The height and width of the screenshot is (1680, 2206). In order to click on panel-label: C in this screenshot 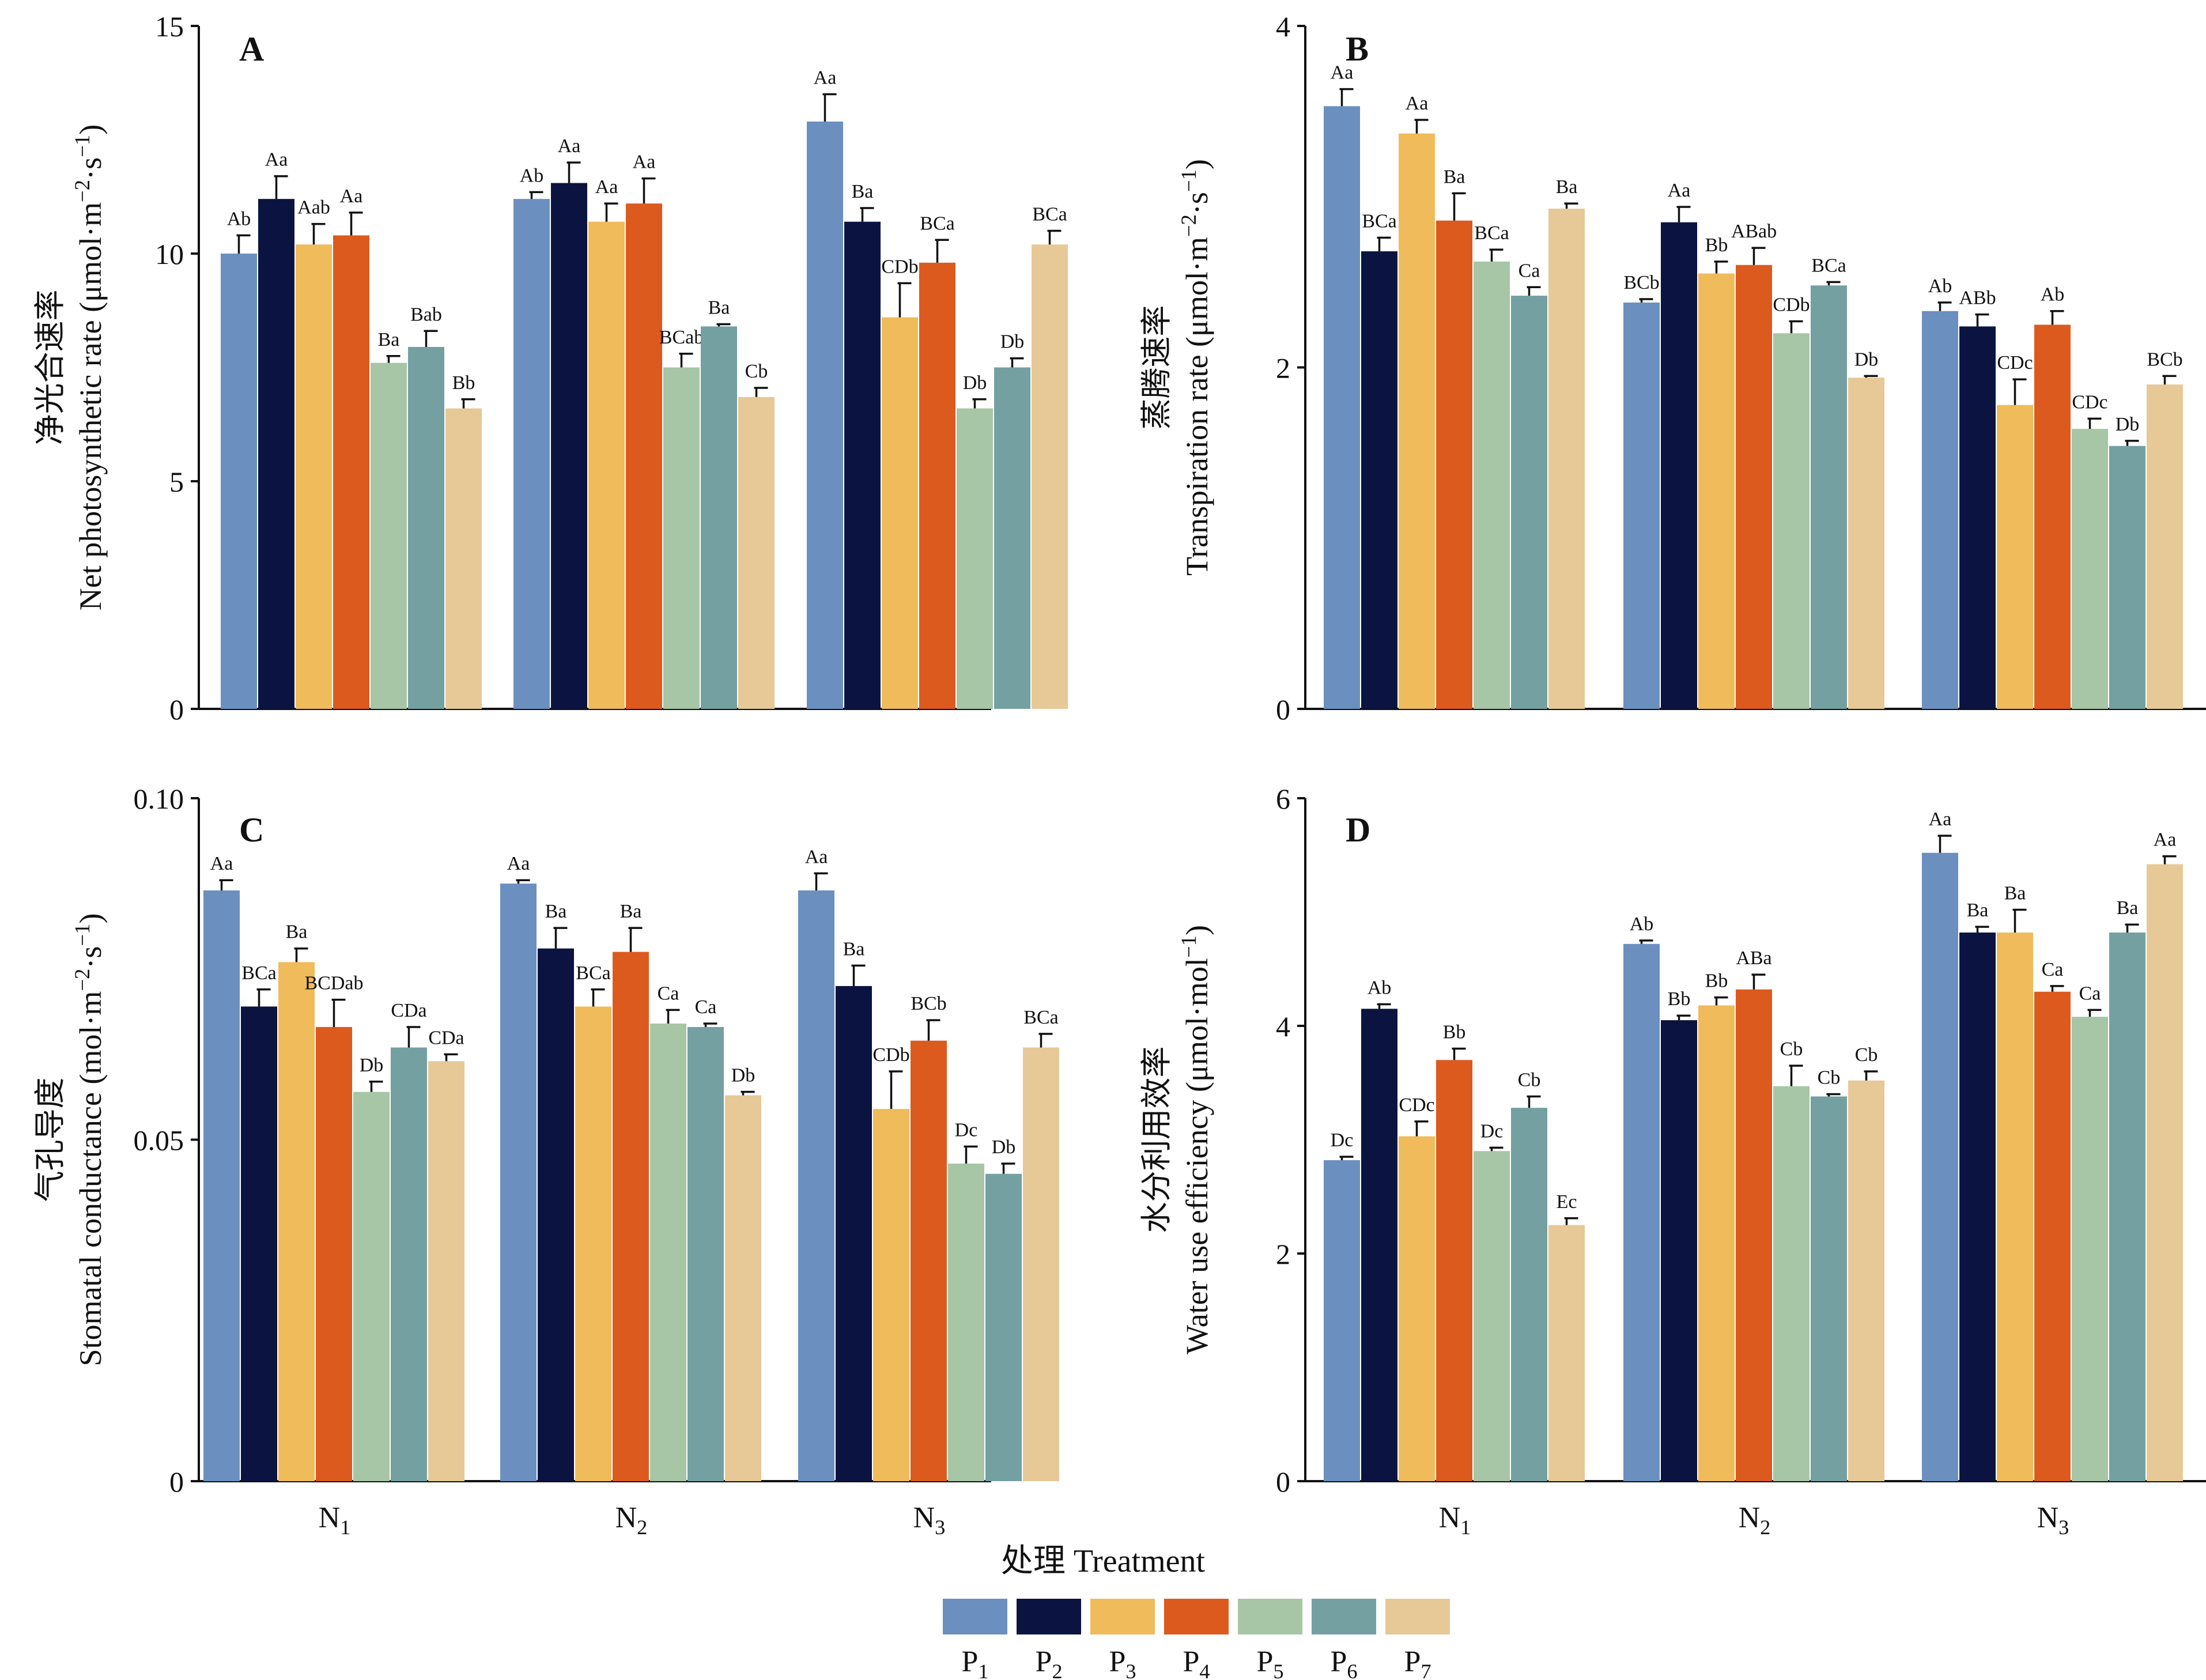, I will do `click(251, 830)`.